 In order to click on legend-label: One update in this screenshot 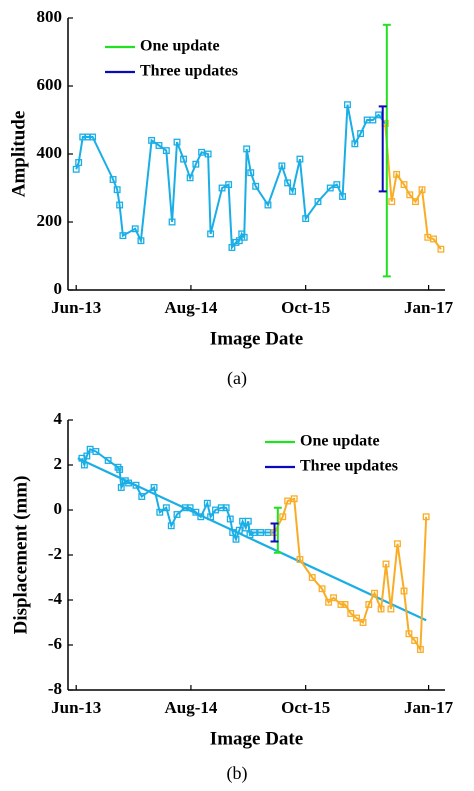, I will do `click(180, 46)`.